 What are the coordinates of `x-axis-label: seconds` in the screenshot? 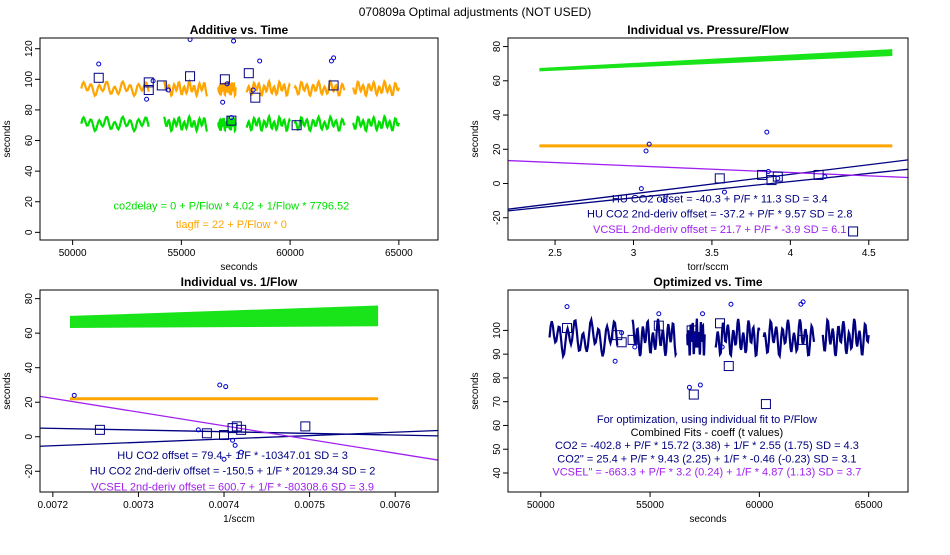 It's located at (238, 267).